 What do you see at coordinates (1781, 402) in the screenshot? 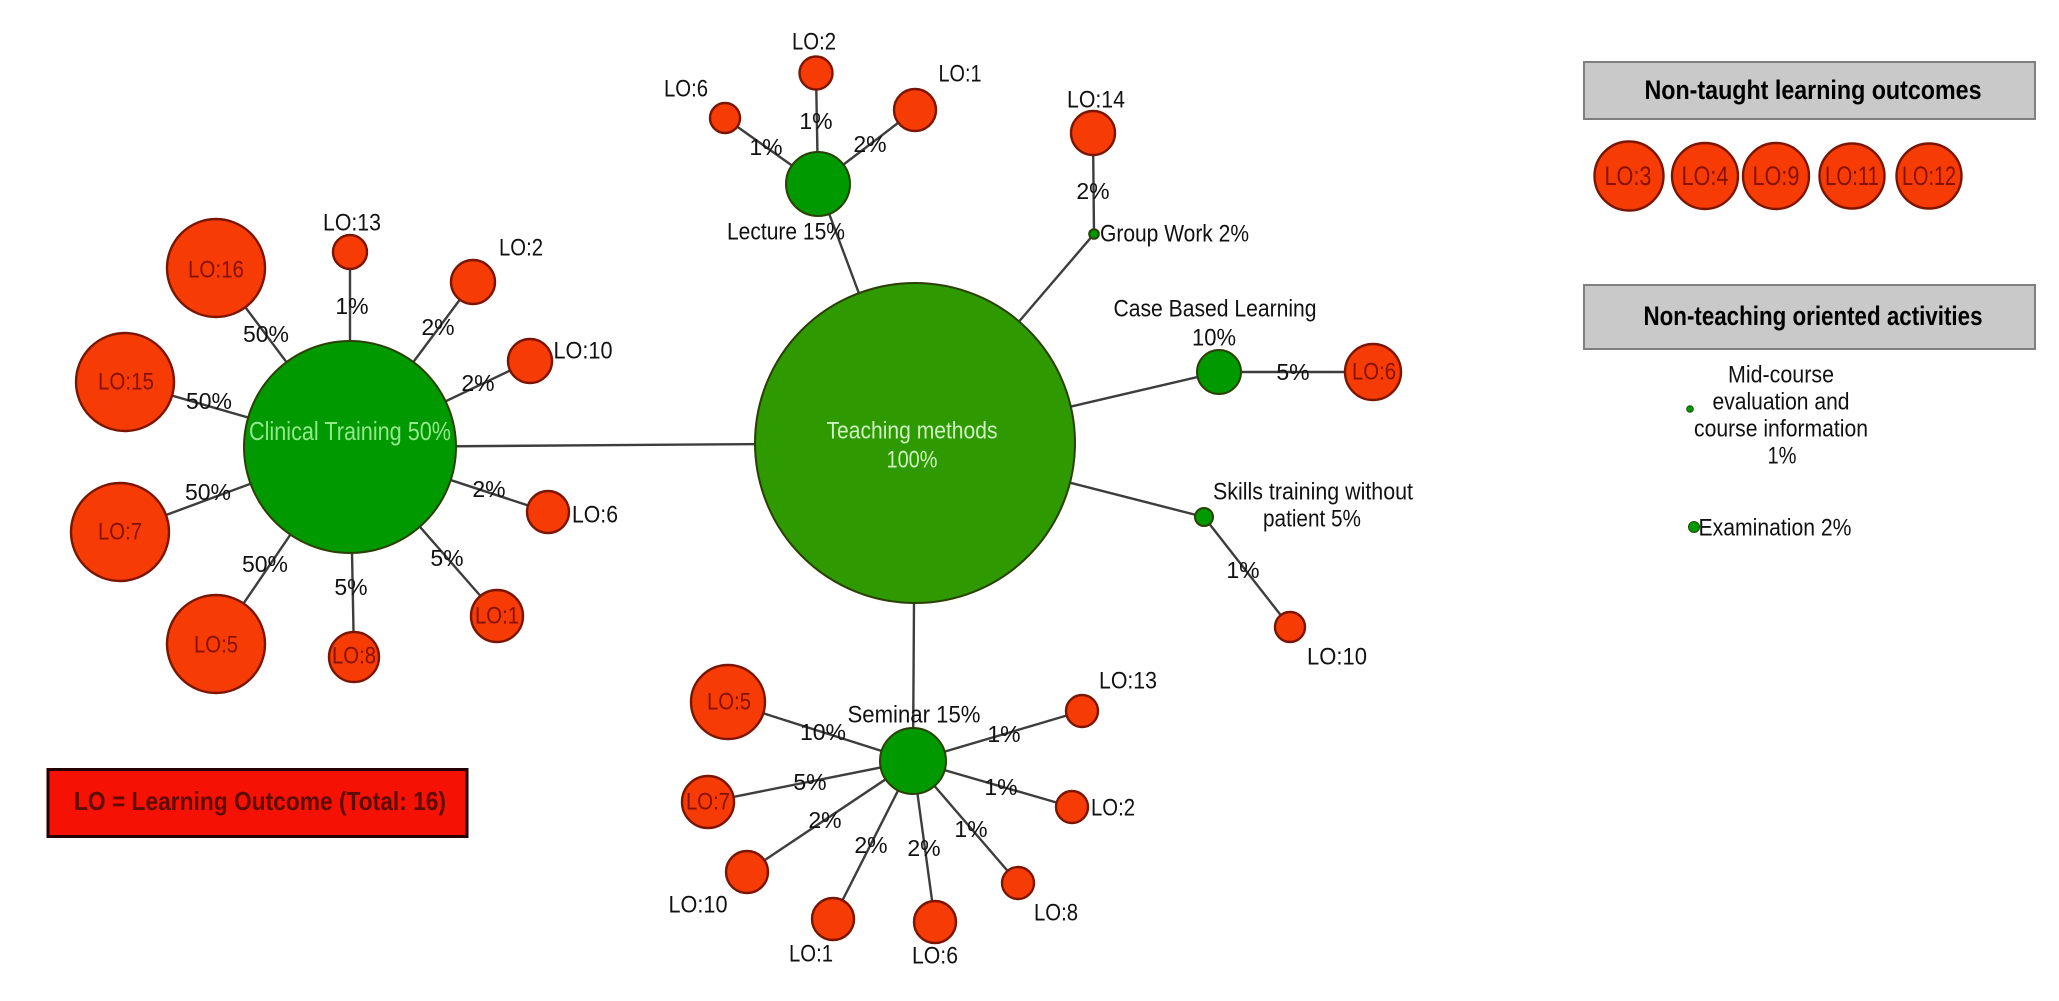
I see `svg-text: evaluation and` at bounding box center [1781, 402].